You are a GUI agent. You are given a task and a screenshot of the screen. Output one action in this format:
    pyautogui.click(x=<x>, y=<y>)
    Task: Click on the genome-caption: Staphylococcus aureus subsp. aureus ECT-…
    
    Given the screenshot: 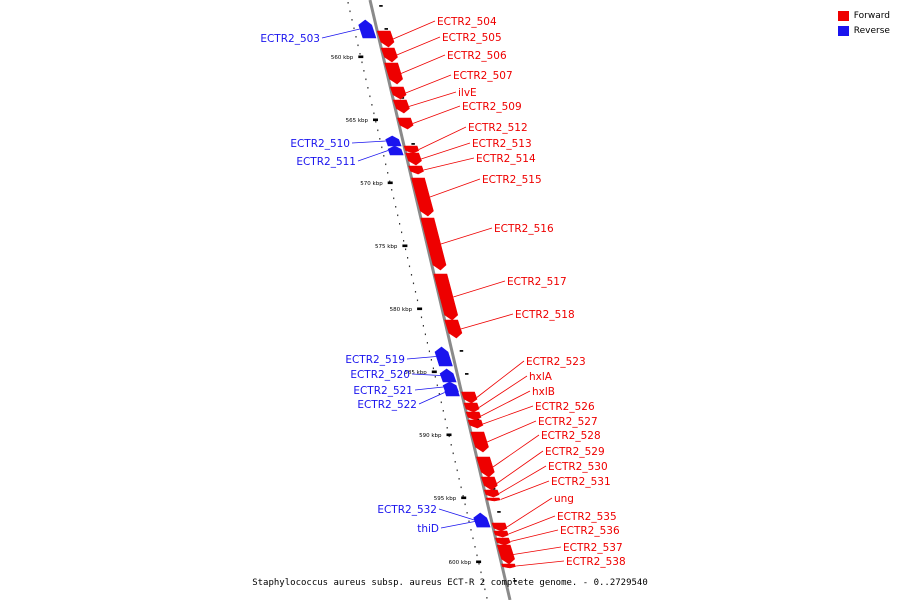 What is the action you would take?
    pyautogui.click(x=450, y=583)
    